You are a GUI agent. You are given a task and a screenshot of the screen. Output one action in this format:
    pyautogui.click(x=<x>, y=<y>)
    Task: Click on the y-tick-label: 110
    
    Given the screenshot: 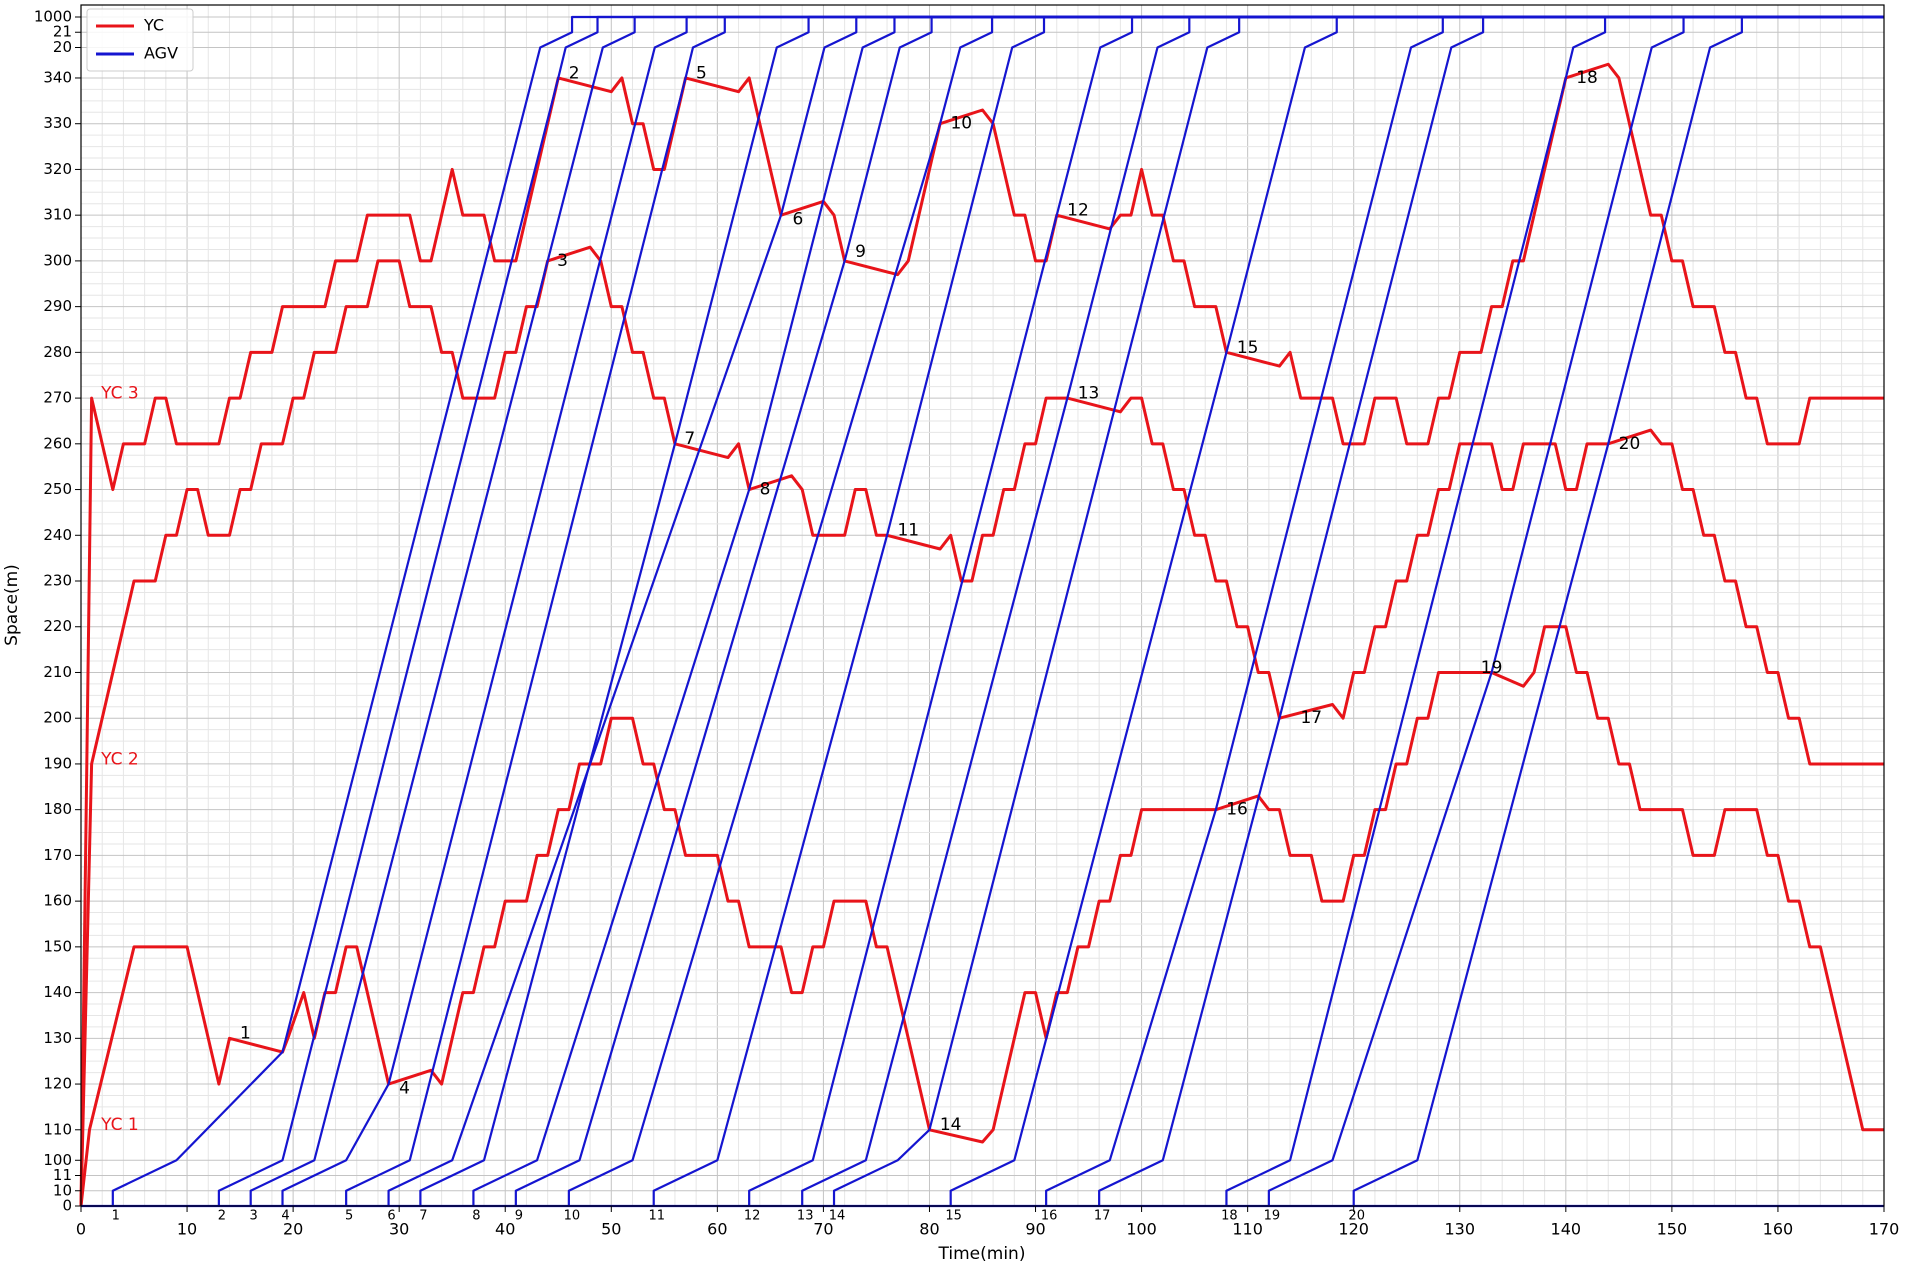 What is the action you would take?
    pyautogui.click(x=57, y=1129)
    